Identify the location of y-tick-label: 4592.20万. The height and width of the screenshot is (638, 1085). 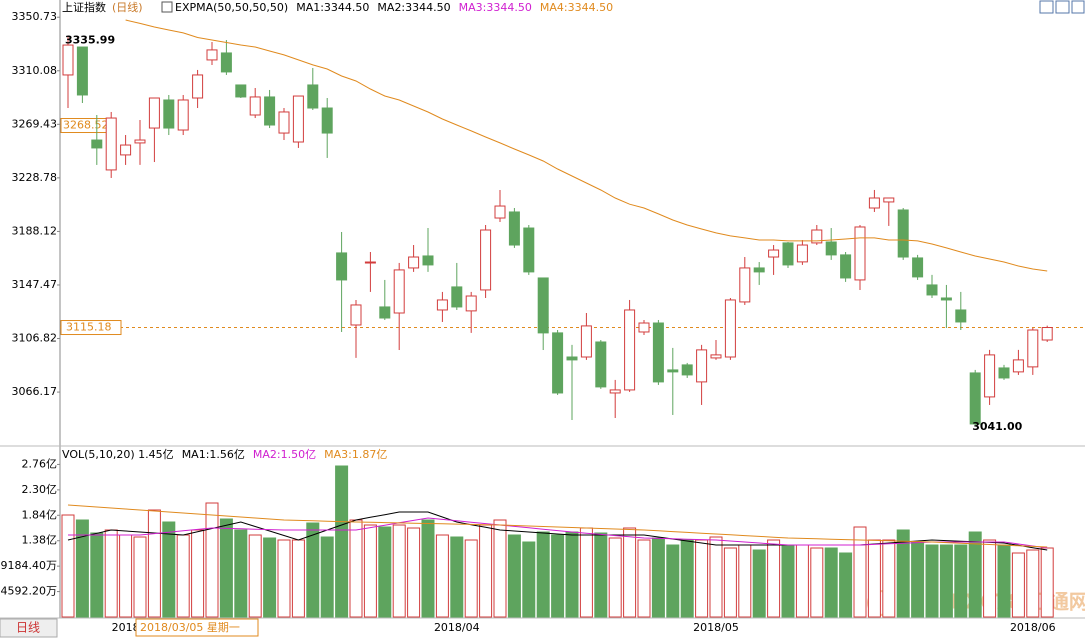
(29, 591).